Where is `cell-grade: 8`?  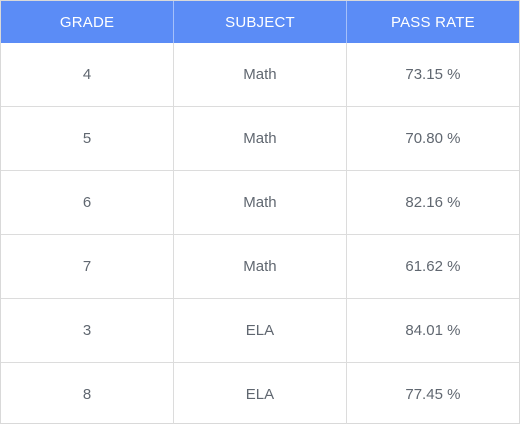
cell-grade: 8 is located at coordinates (88, 393).